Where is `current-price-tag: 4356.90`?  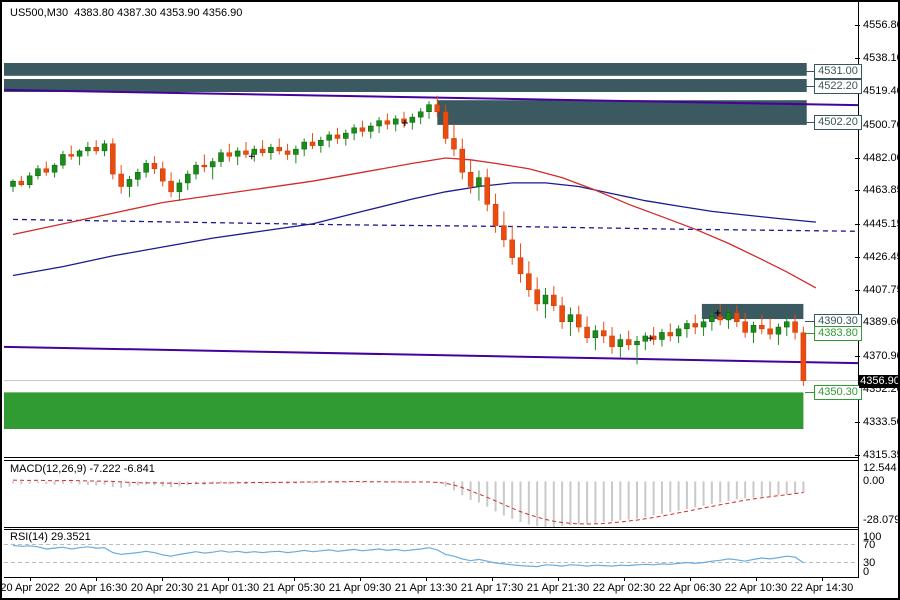 current-price-tag: 4356.90 is located at coordinates (879, 381).